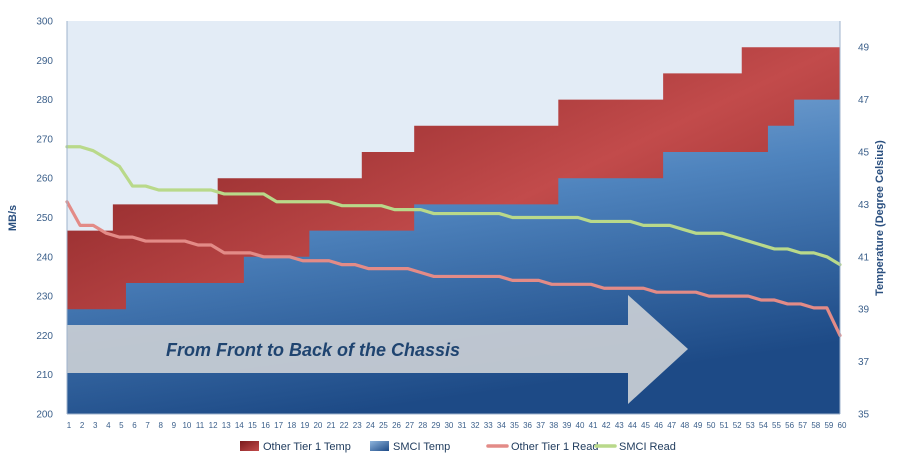 The width and height of the screenshot is (904, 471). Describe the element at coordinates (864, 100) in the screenshot. I see `y2-tick-label: 47` at that location.